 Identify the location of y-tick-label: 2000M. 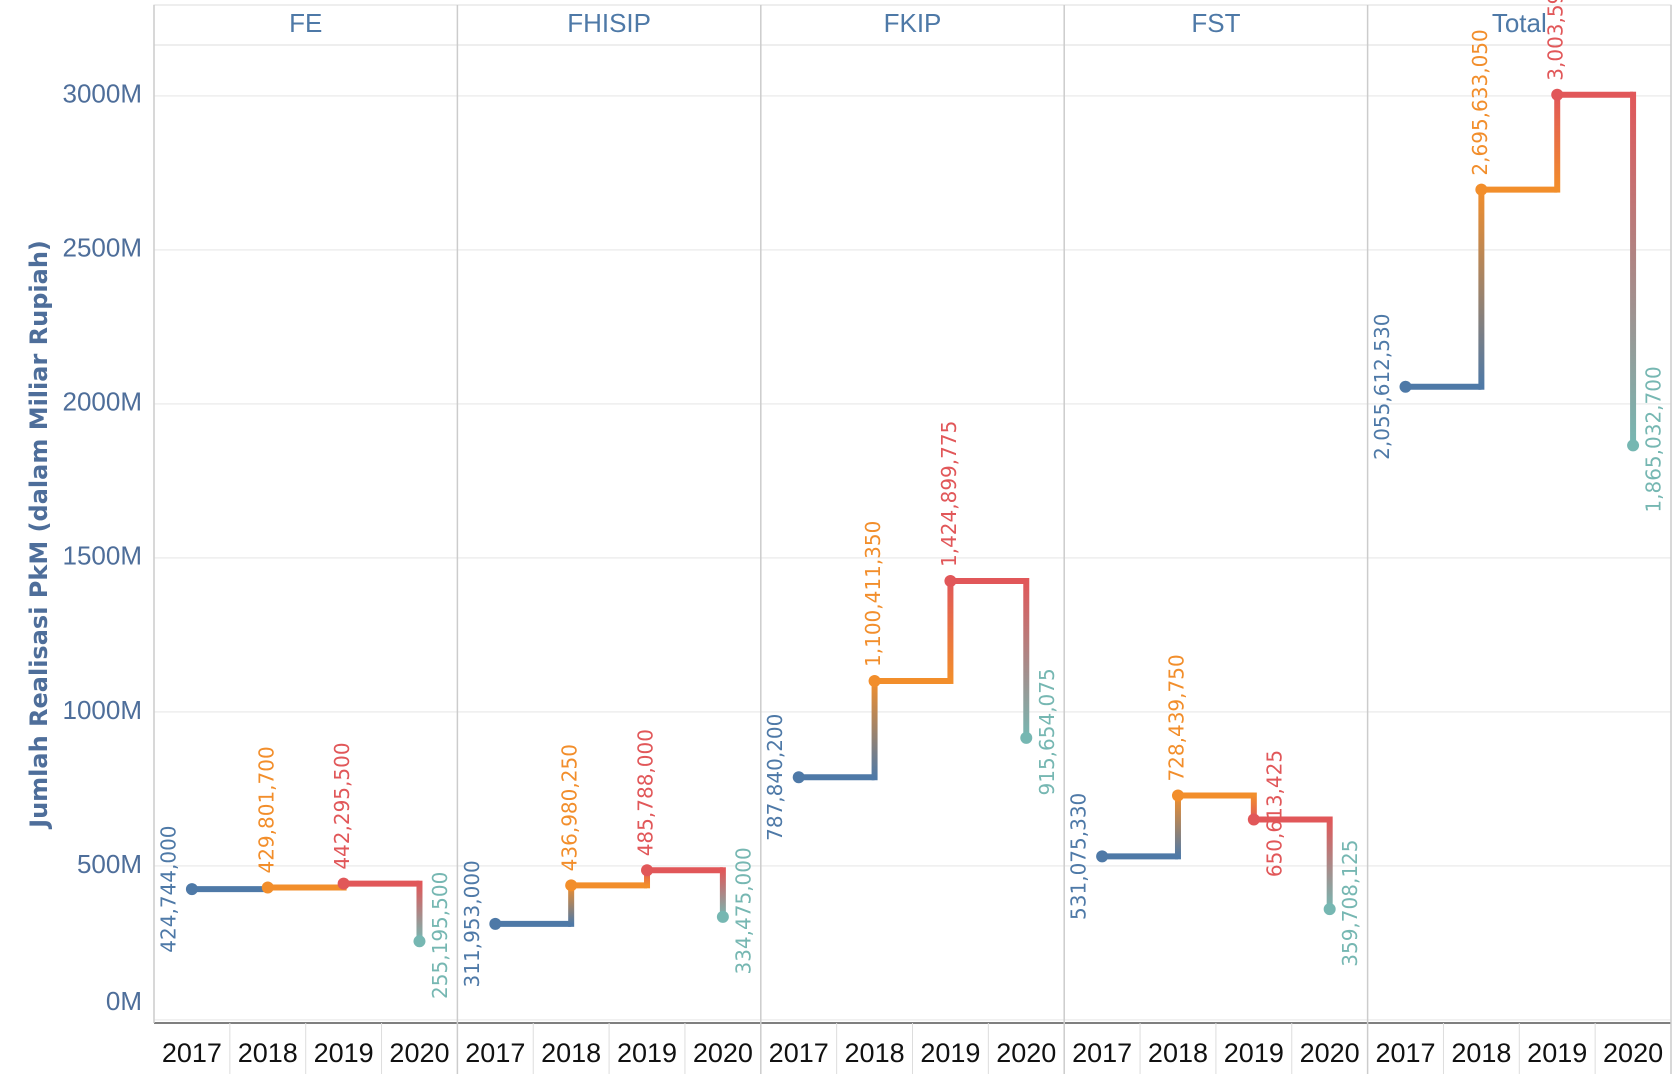
(103, 402).